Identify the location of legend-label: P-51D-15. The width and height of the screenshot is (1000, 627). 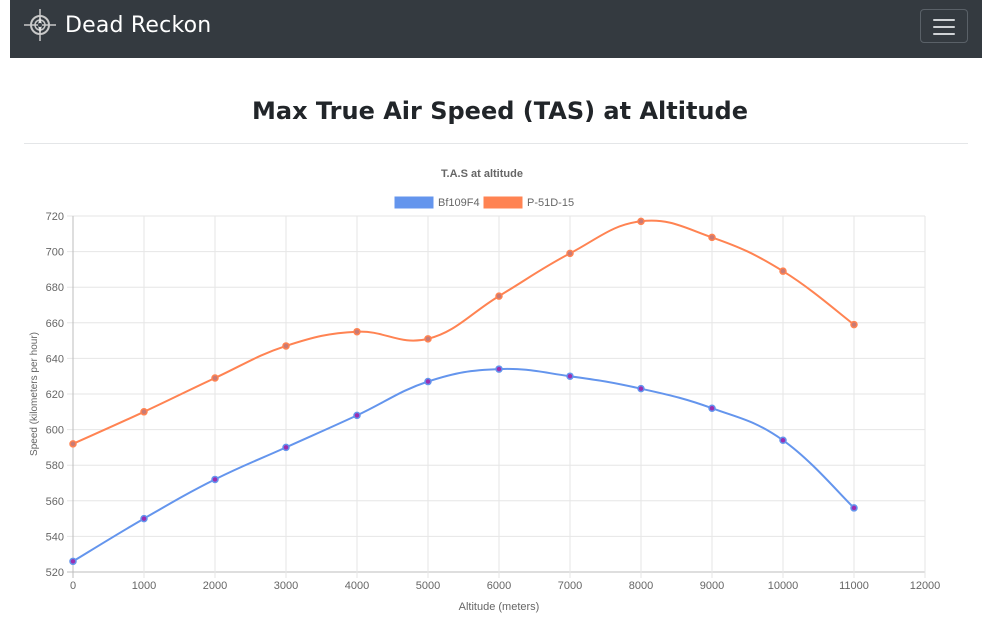
(550, 203).